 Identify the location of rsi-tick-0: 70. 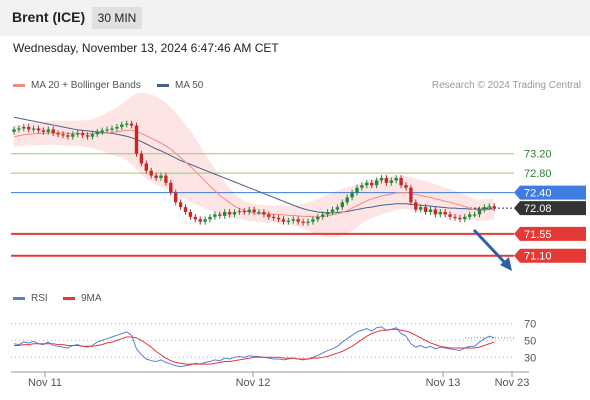
(530, 324).